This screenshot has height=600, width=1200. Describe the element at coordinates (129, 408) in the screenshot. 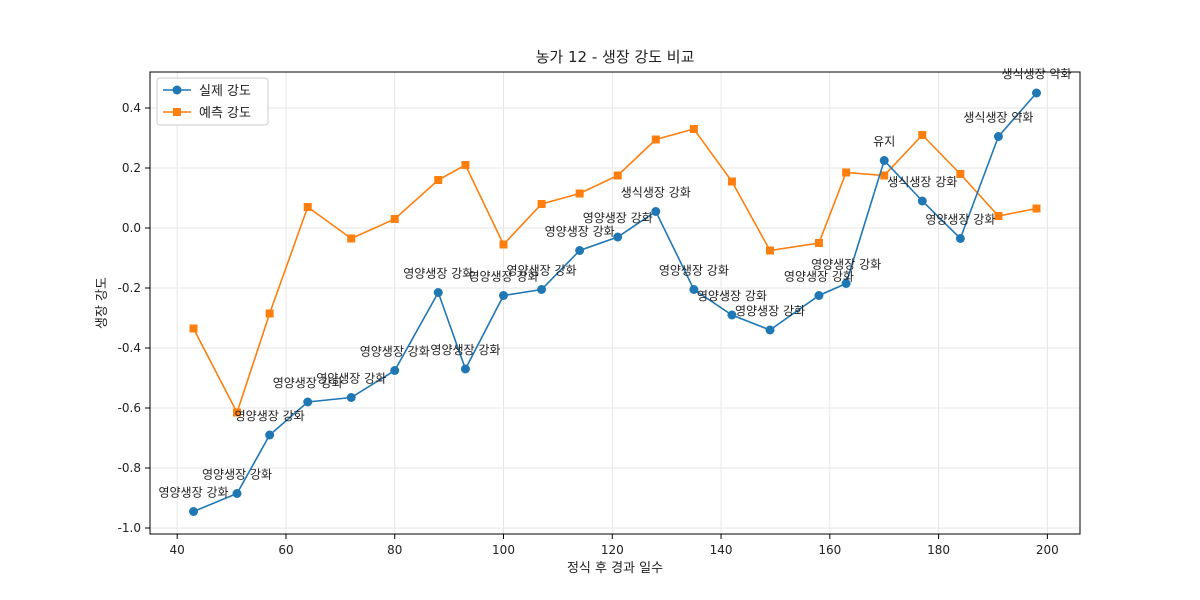

I see `y-tick-label: -0.6` at that location.